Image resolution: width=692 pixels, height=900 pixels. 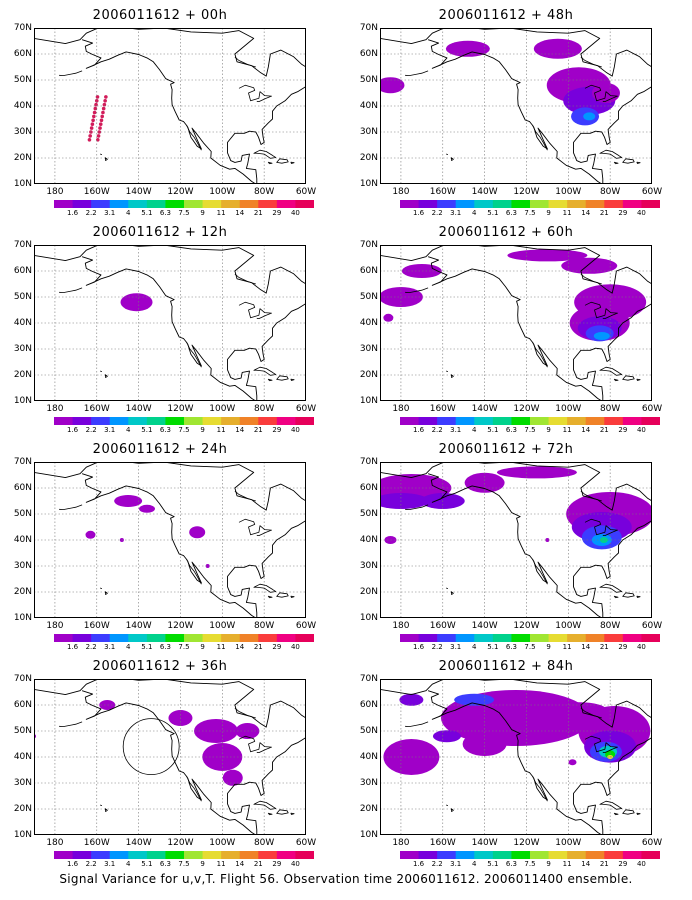 I want to click on lon-tick-label: 120W, so click(x=180, y=192).